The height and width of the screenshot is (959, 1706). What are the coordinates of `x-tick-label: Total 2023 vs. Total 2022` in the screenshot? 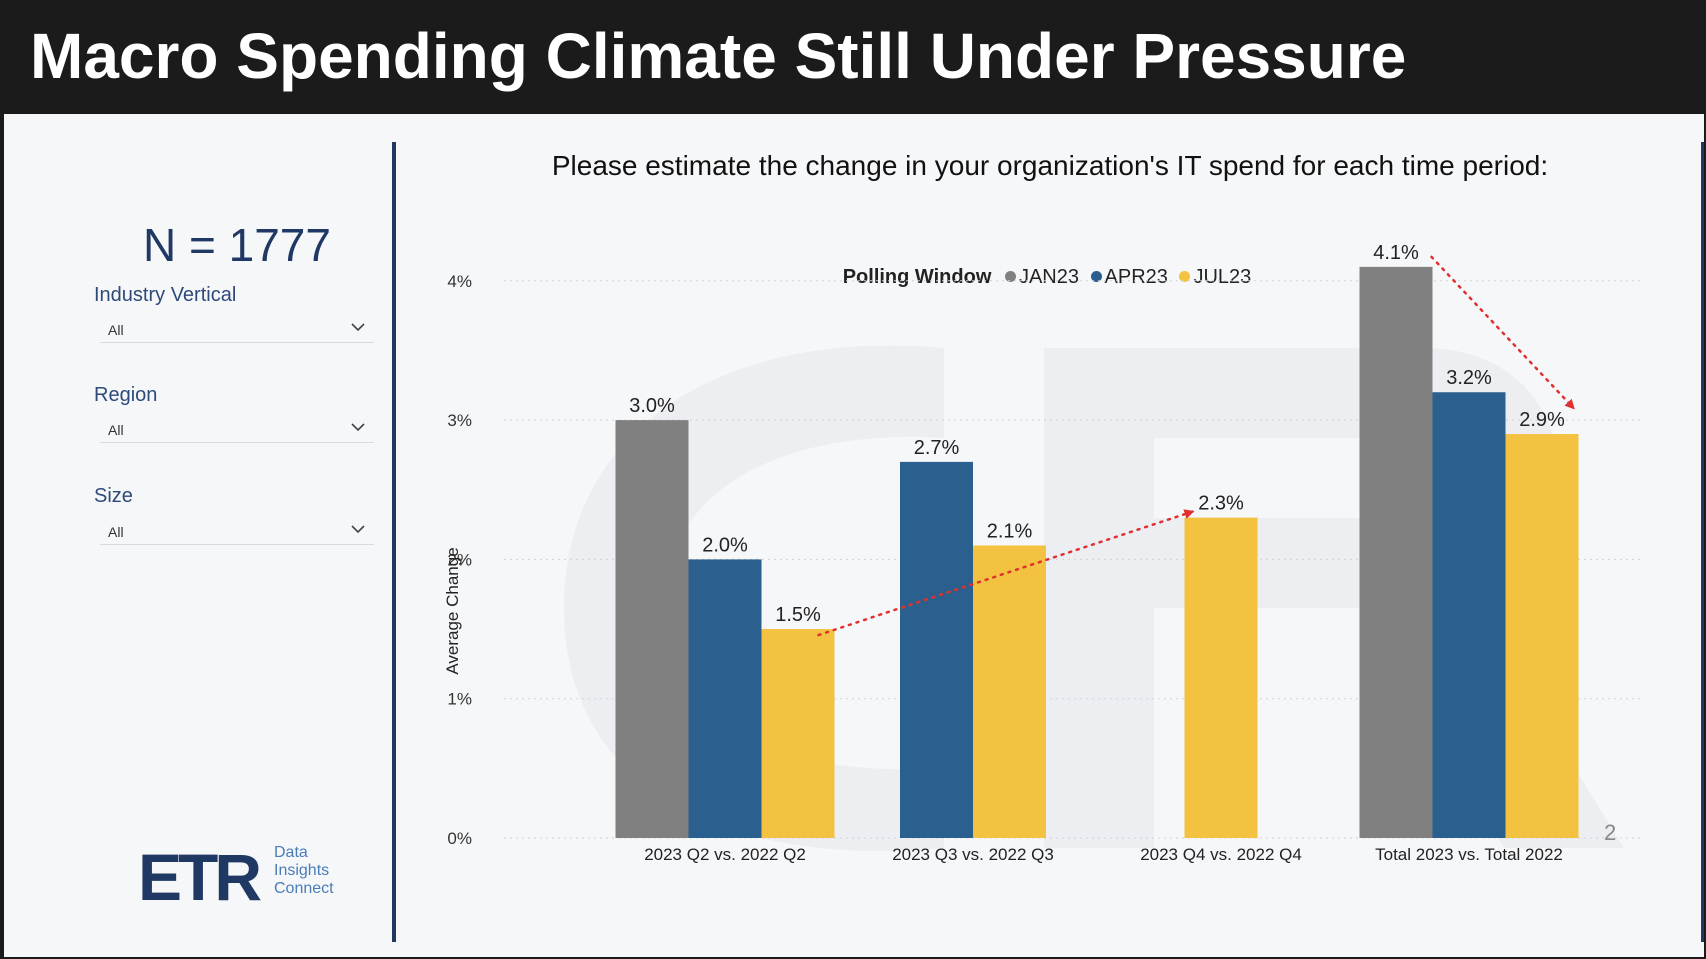 It's located at (1469, 854).